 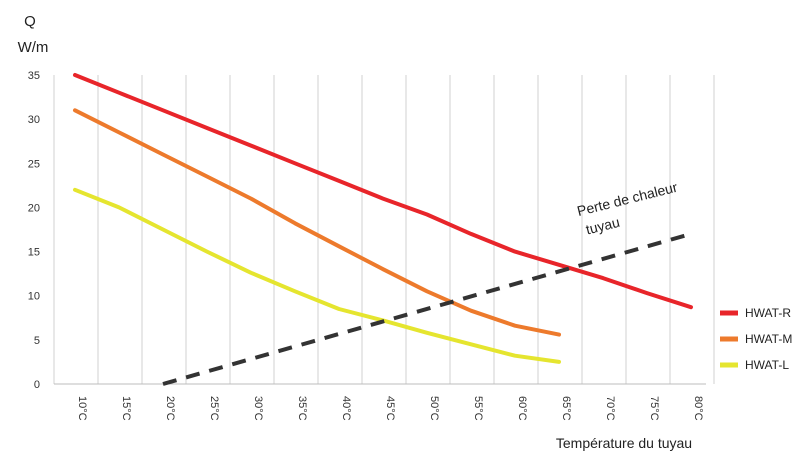 What do you see at coordinates (34, 297) in the screenshot?
I see `y-tick-label: 10` at bounding box center [34, 297].